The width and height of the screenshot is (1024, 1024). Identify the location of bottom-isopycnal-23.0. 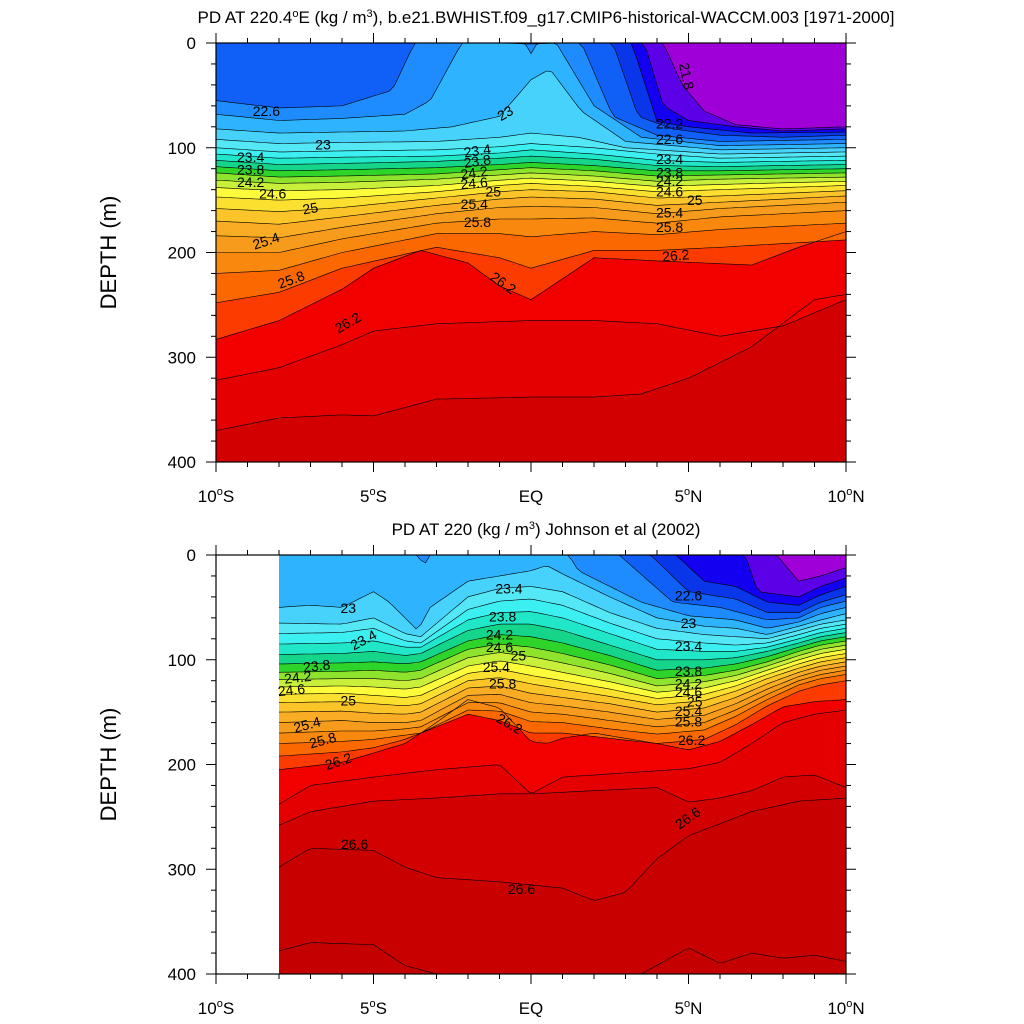
(562, 600).